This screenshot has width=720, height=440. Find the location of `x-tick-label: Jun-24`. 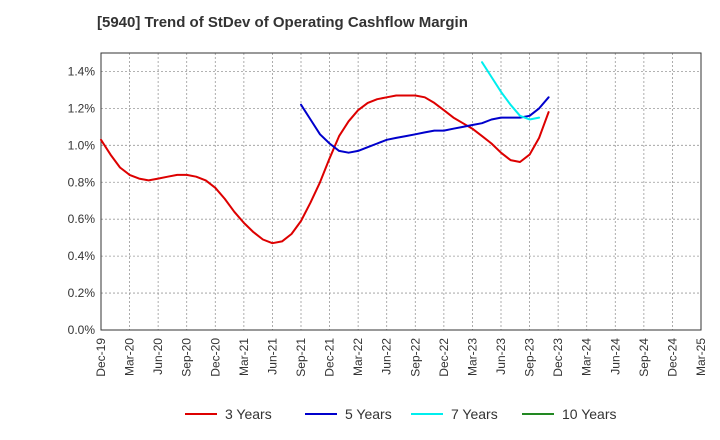

x-tick-label: Jun-24 is located at coordinates (615, 356).